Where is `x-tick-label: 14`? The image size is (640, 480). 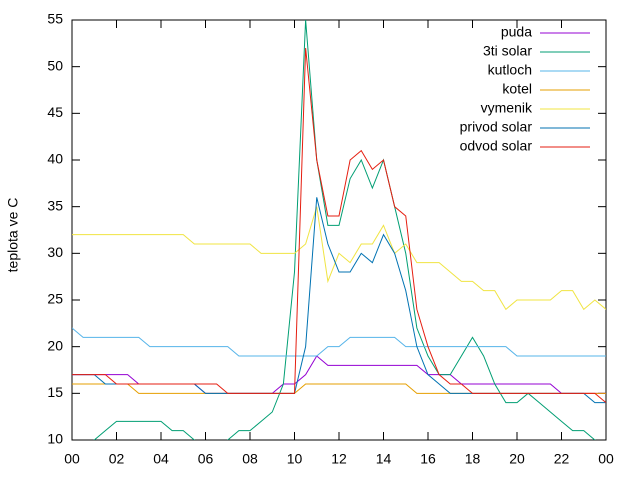
x-tick-label: 14 is located at coordinates (384, 459).